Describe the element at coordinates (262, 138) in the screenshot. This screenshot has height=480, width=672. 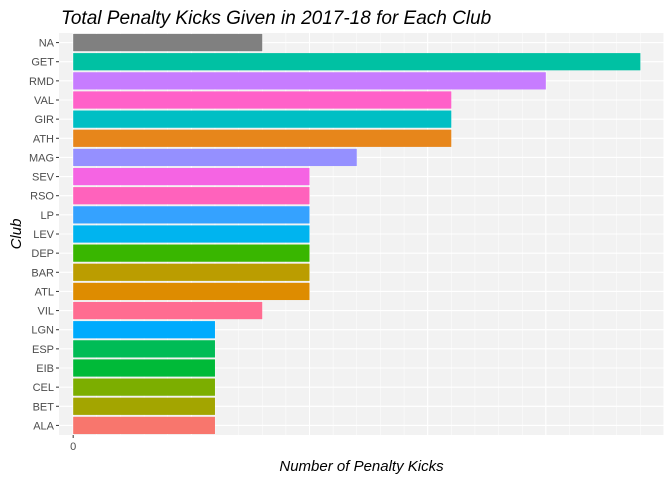
I see `bar-ath` at that location.